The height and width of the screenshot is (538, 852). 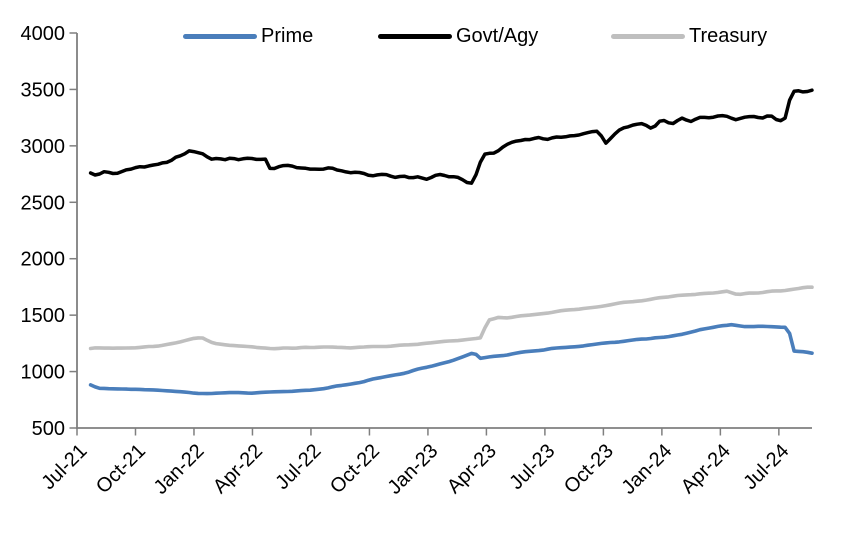 What do you see at coordinates (415, 36) in the screenshot?
I see `govt-agy-line-swatch` at bounding box center [415, 36].